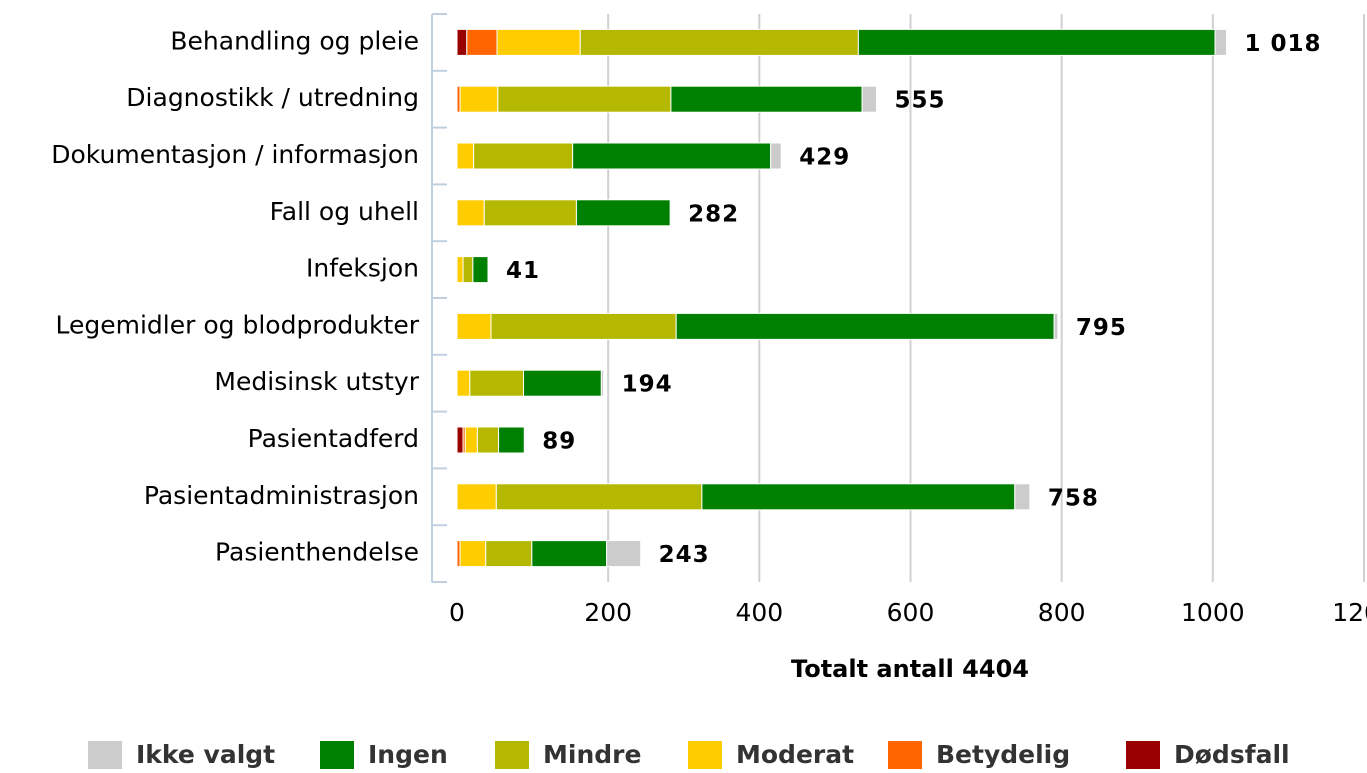  I want to click on total-label: 282, so click(713, 214).